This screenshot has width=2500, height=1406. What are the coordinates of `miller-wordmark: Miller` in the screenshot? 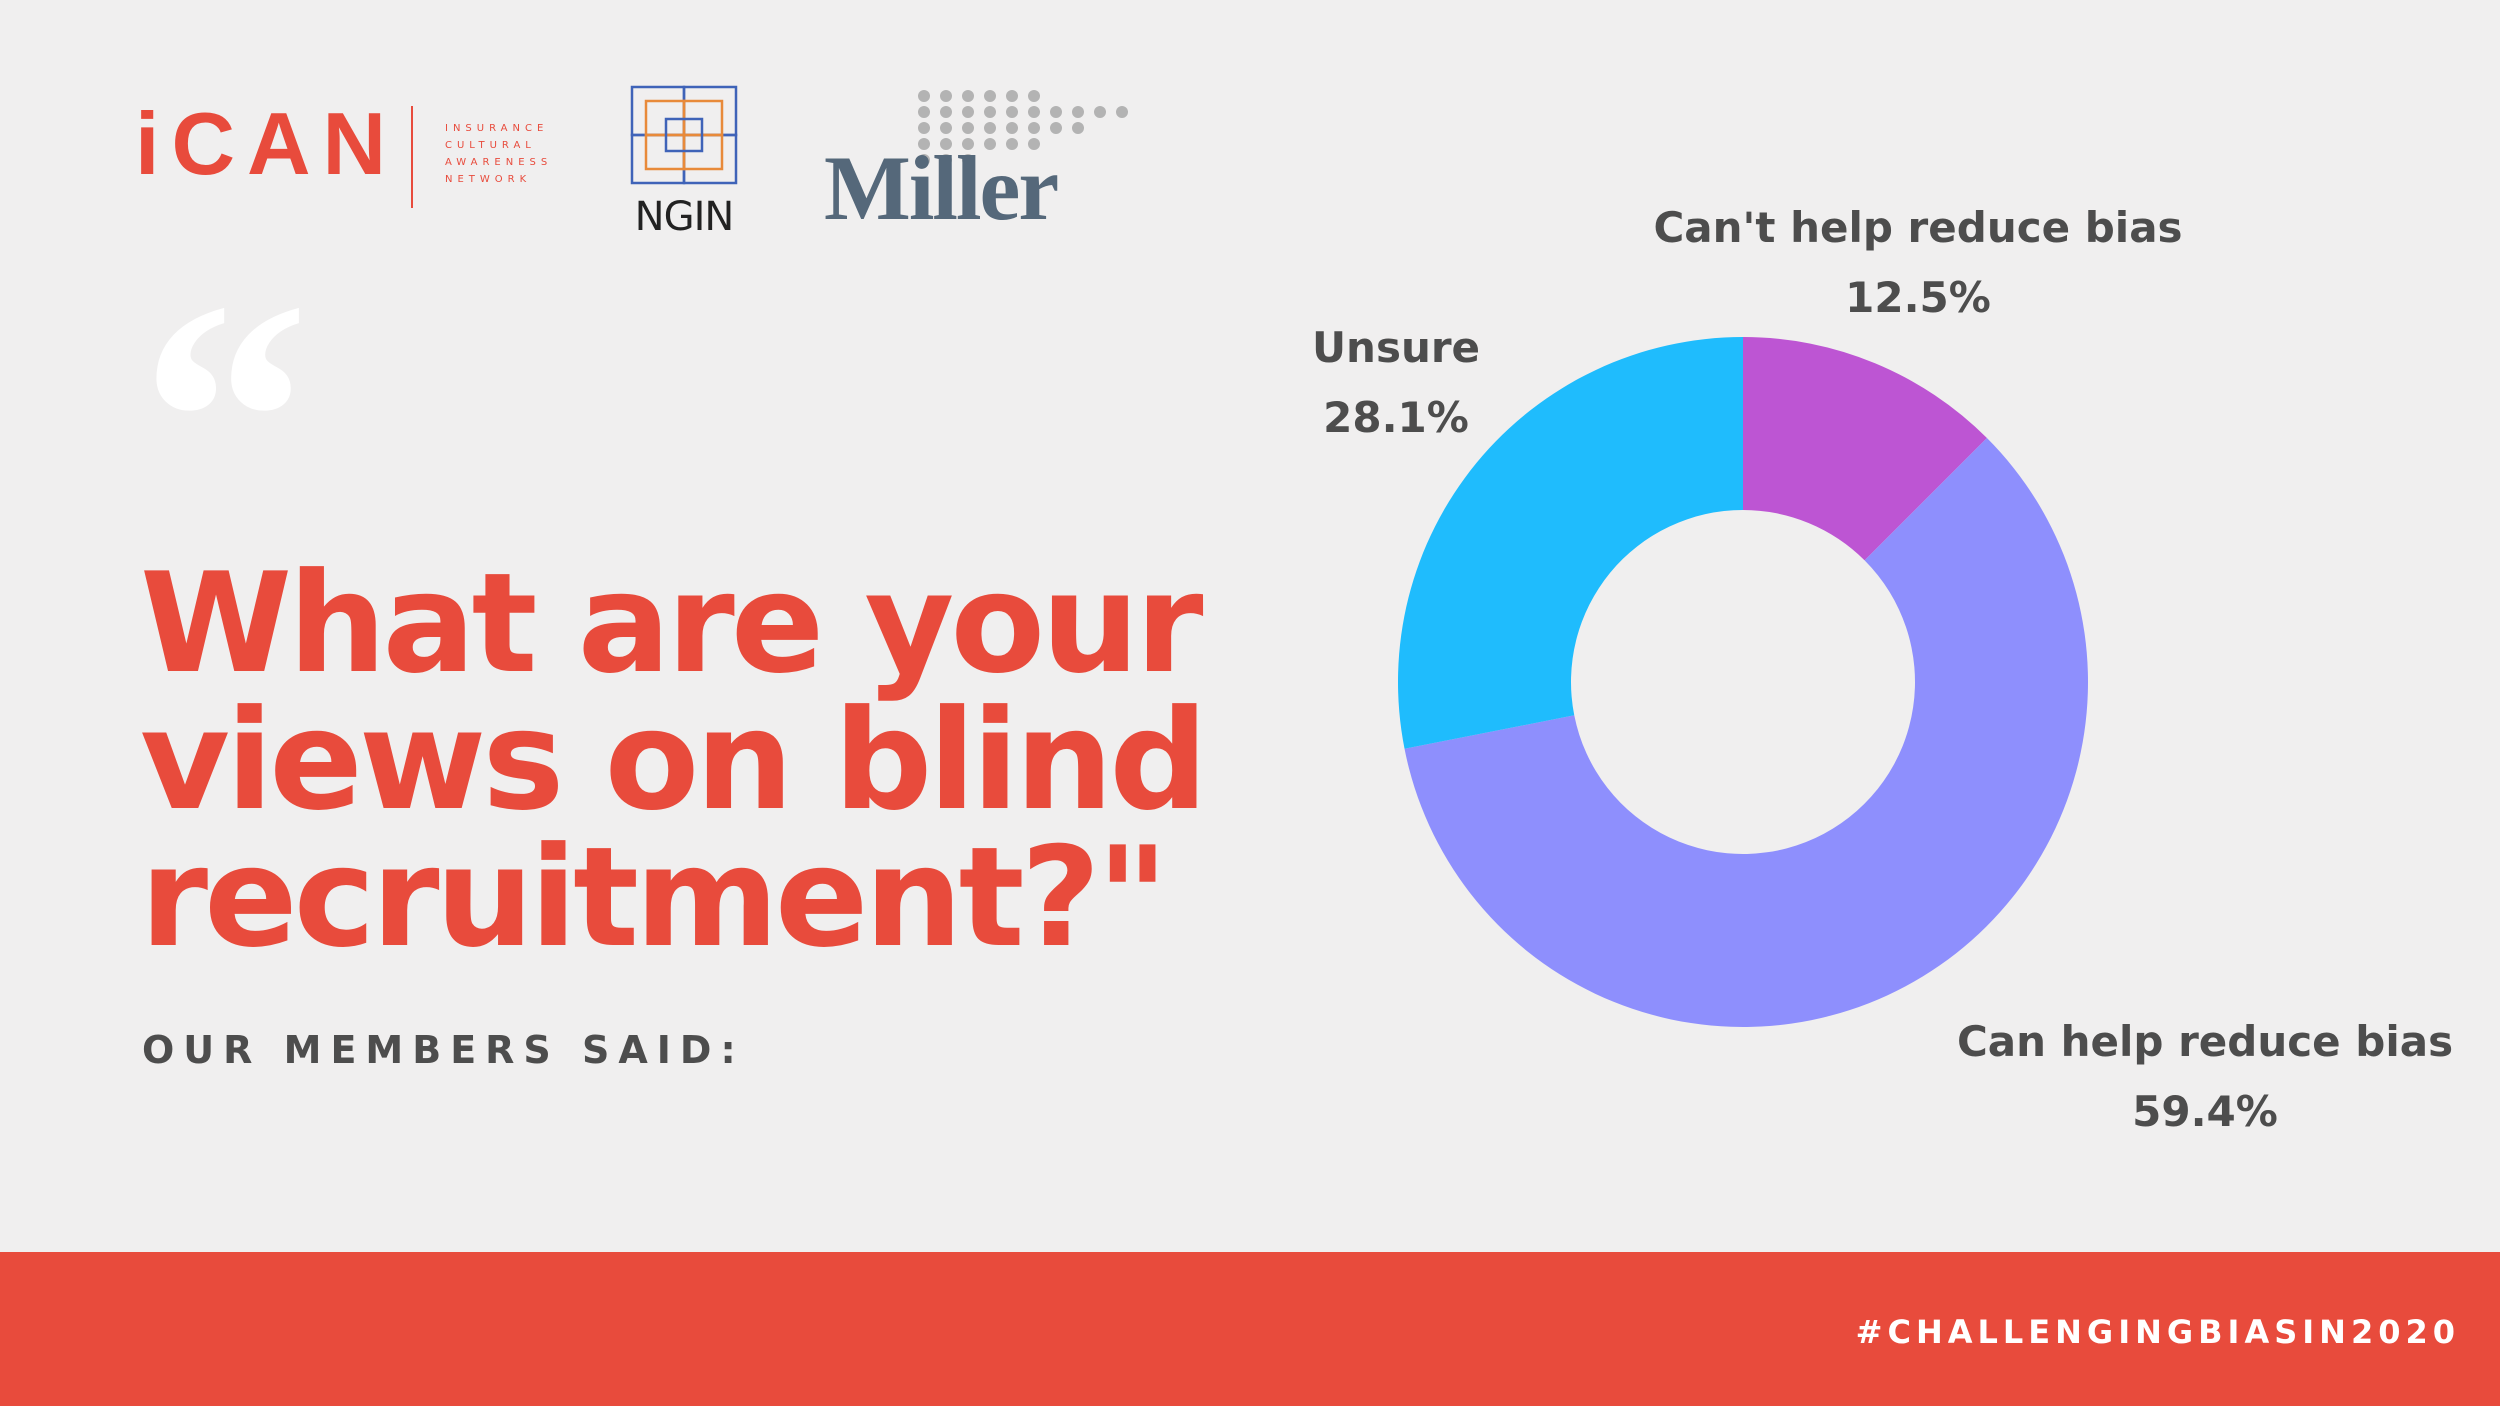 It's located at (941, 188).